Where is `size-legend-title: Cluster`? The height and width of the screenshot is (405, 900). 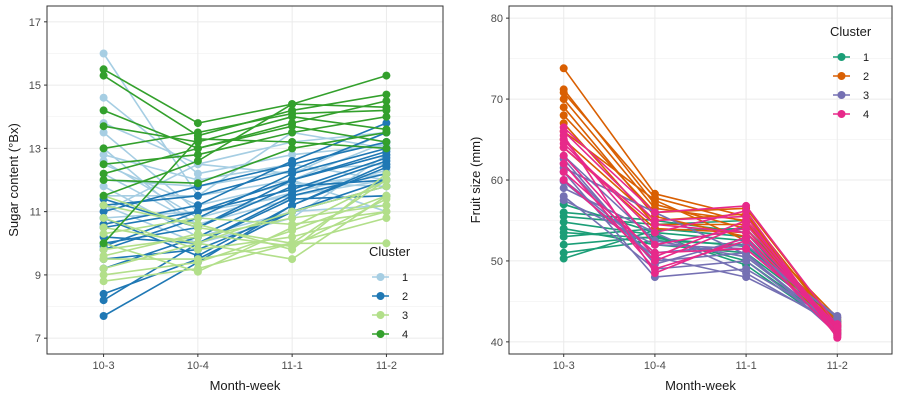 size-legend-title: Cluster is located at coordinates (851, 31).